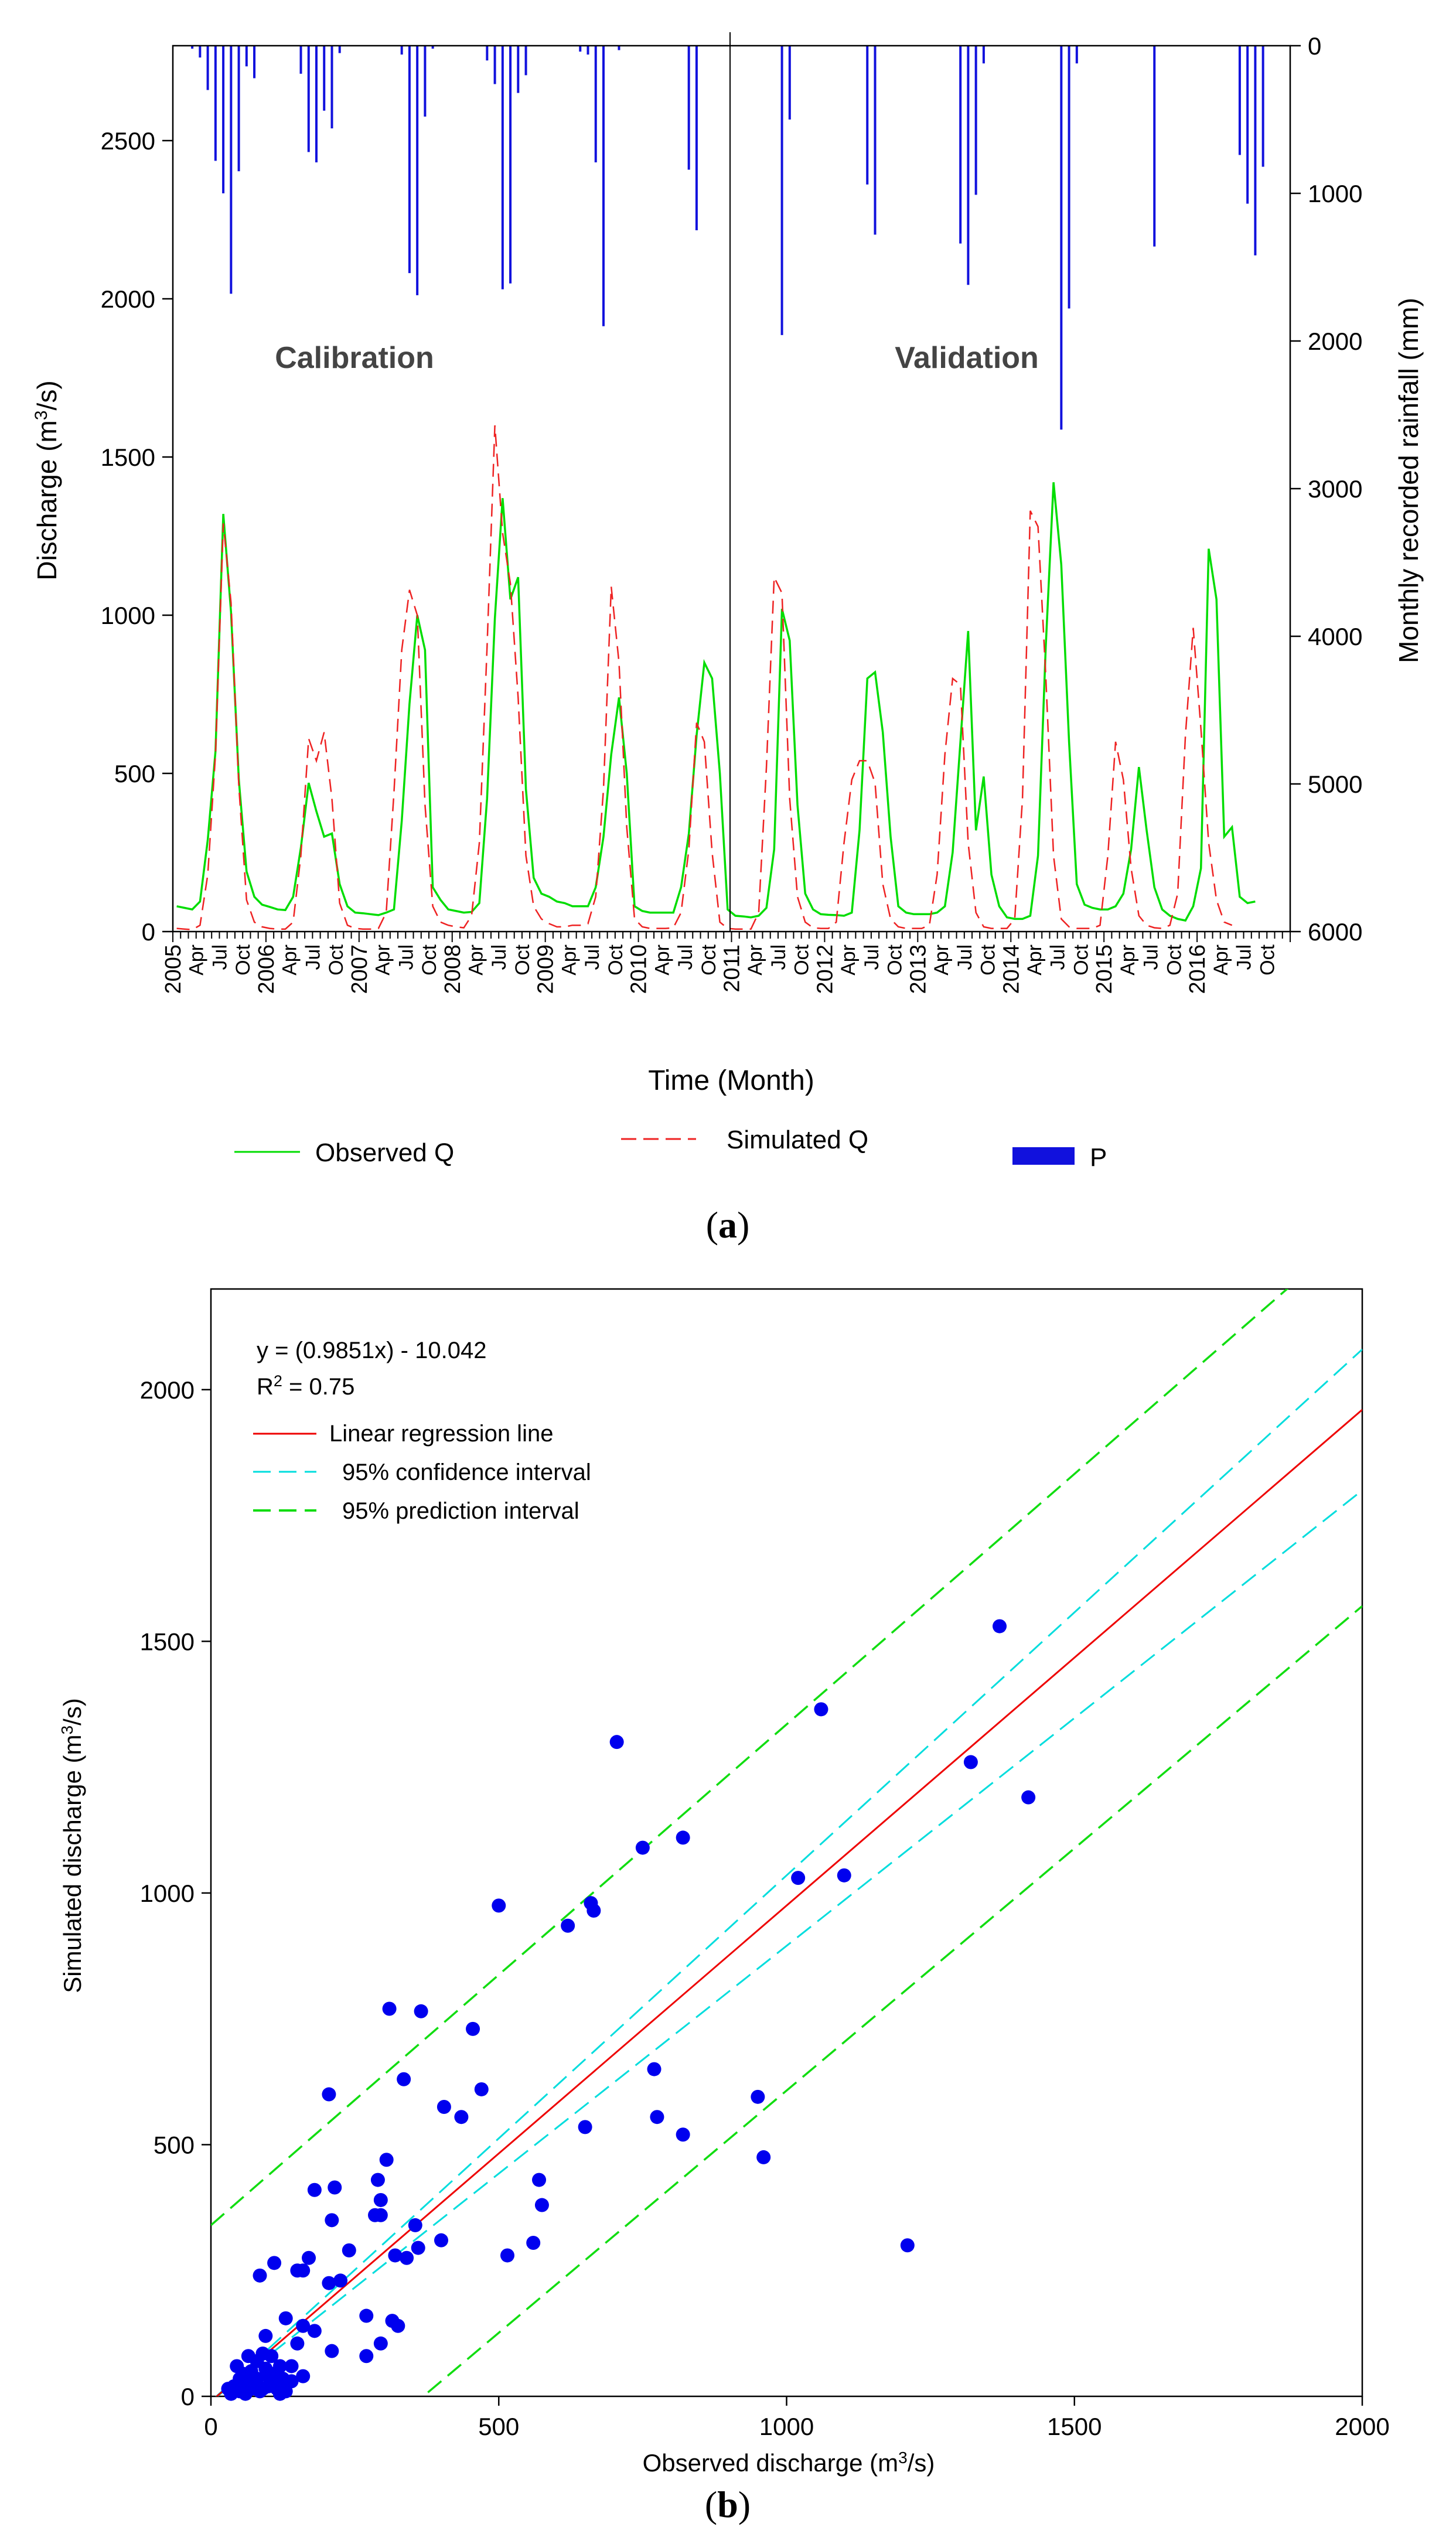 This screenshot has height=2527, width=1456. Describe the element at coordinates (460, 1511) in the screenshot. I see `legend-prediction-label: 95% prediction interval` at that location.